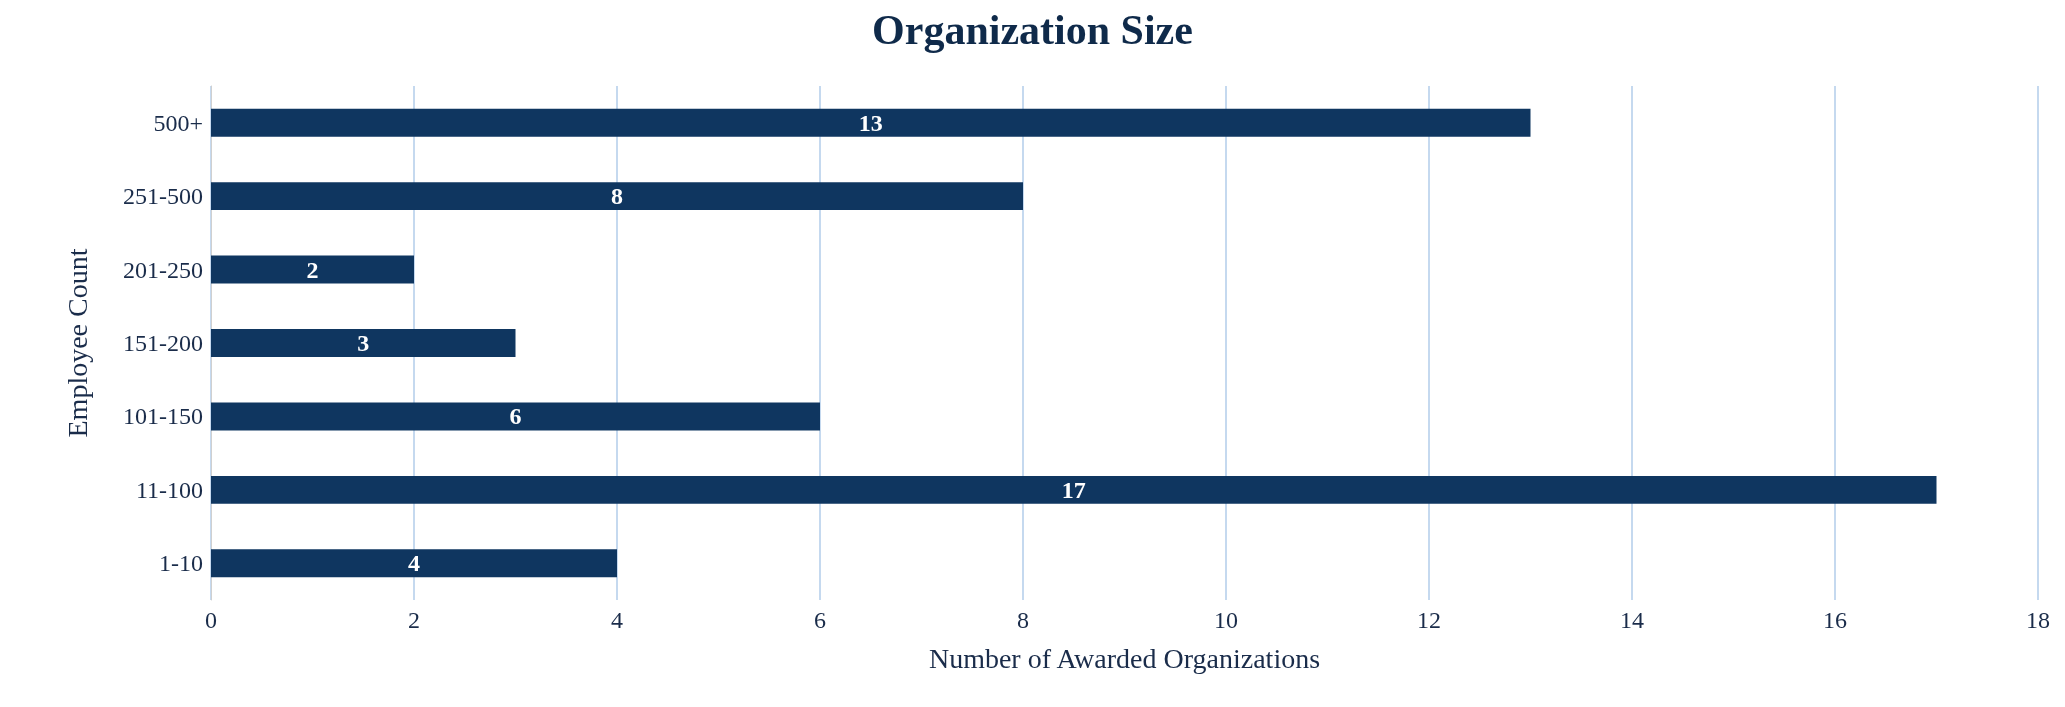 The image size is (2065, 707). What do you see at coordinates (211, 620) in the screenshot?
I see `x-tick-label: 0` at bounding box center [211, 620].